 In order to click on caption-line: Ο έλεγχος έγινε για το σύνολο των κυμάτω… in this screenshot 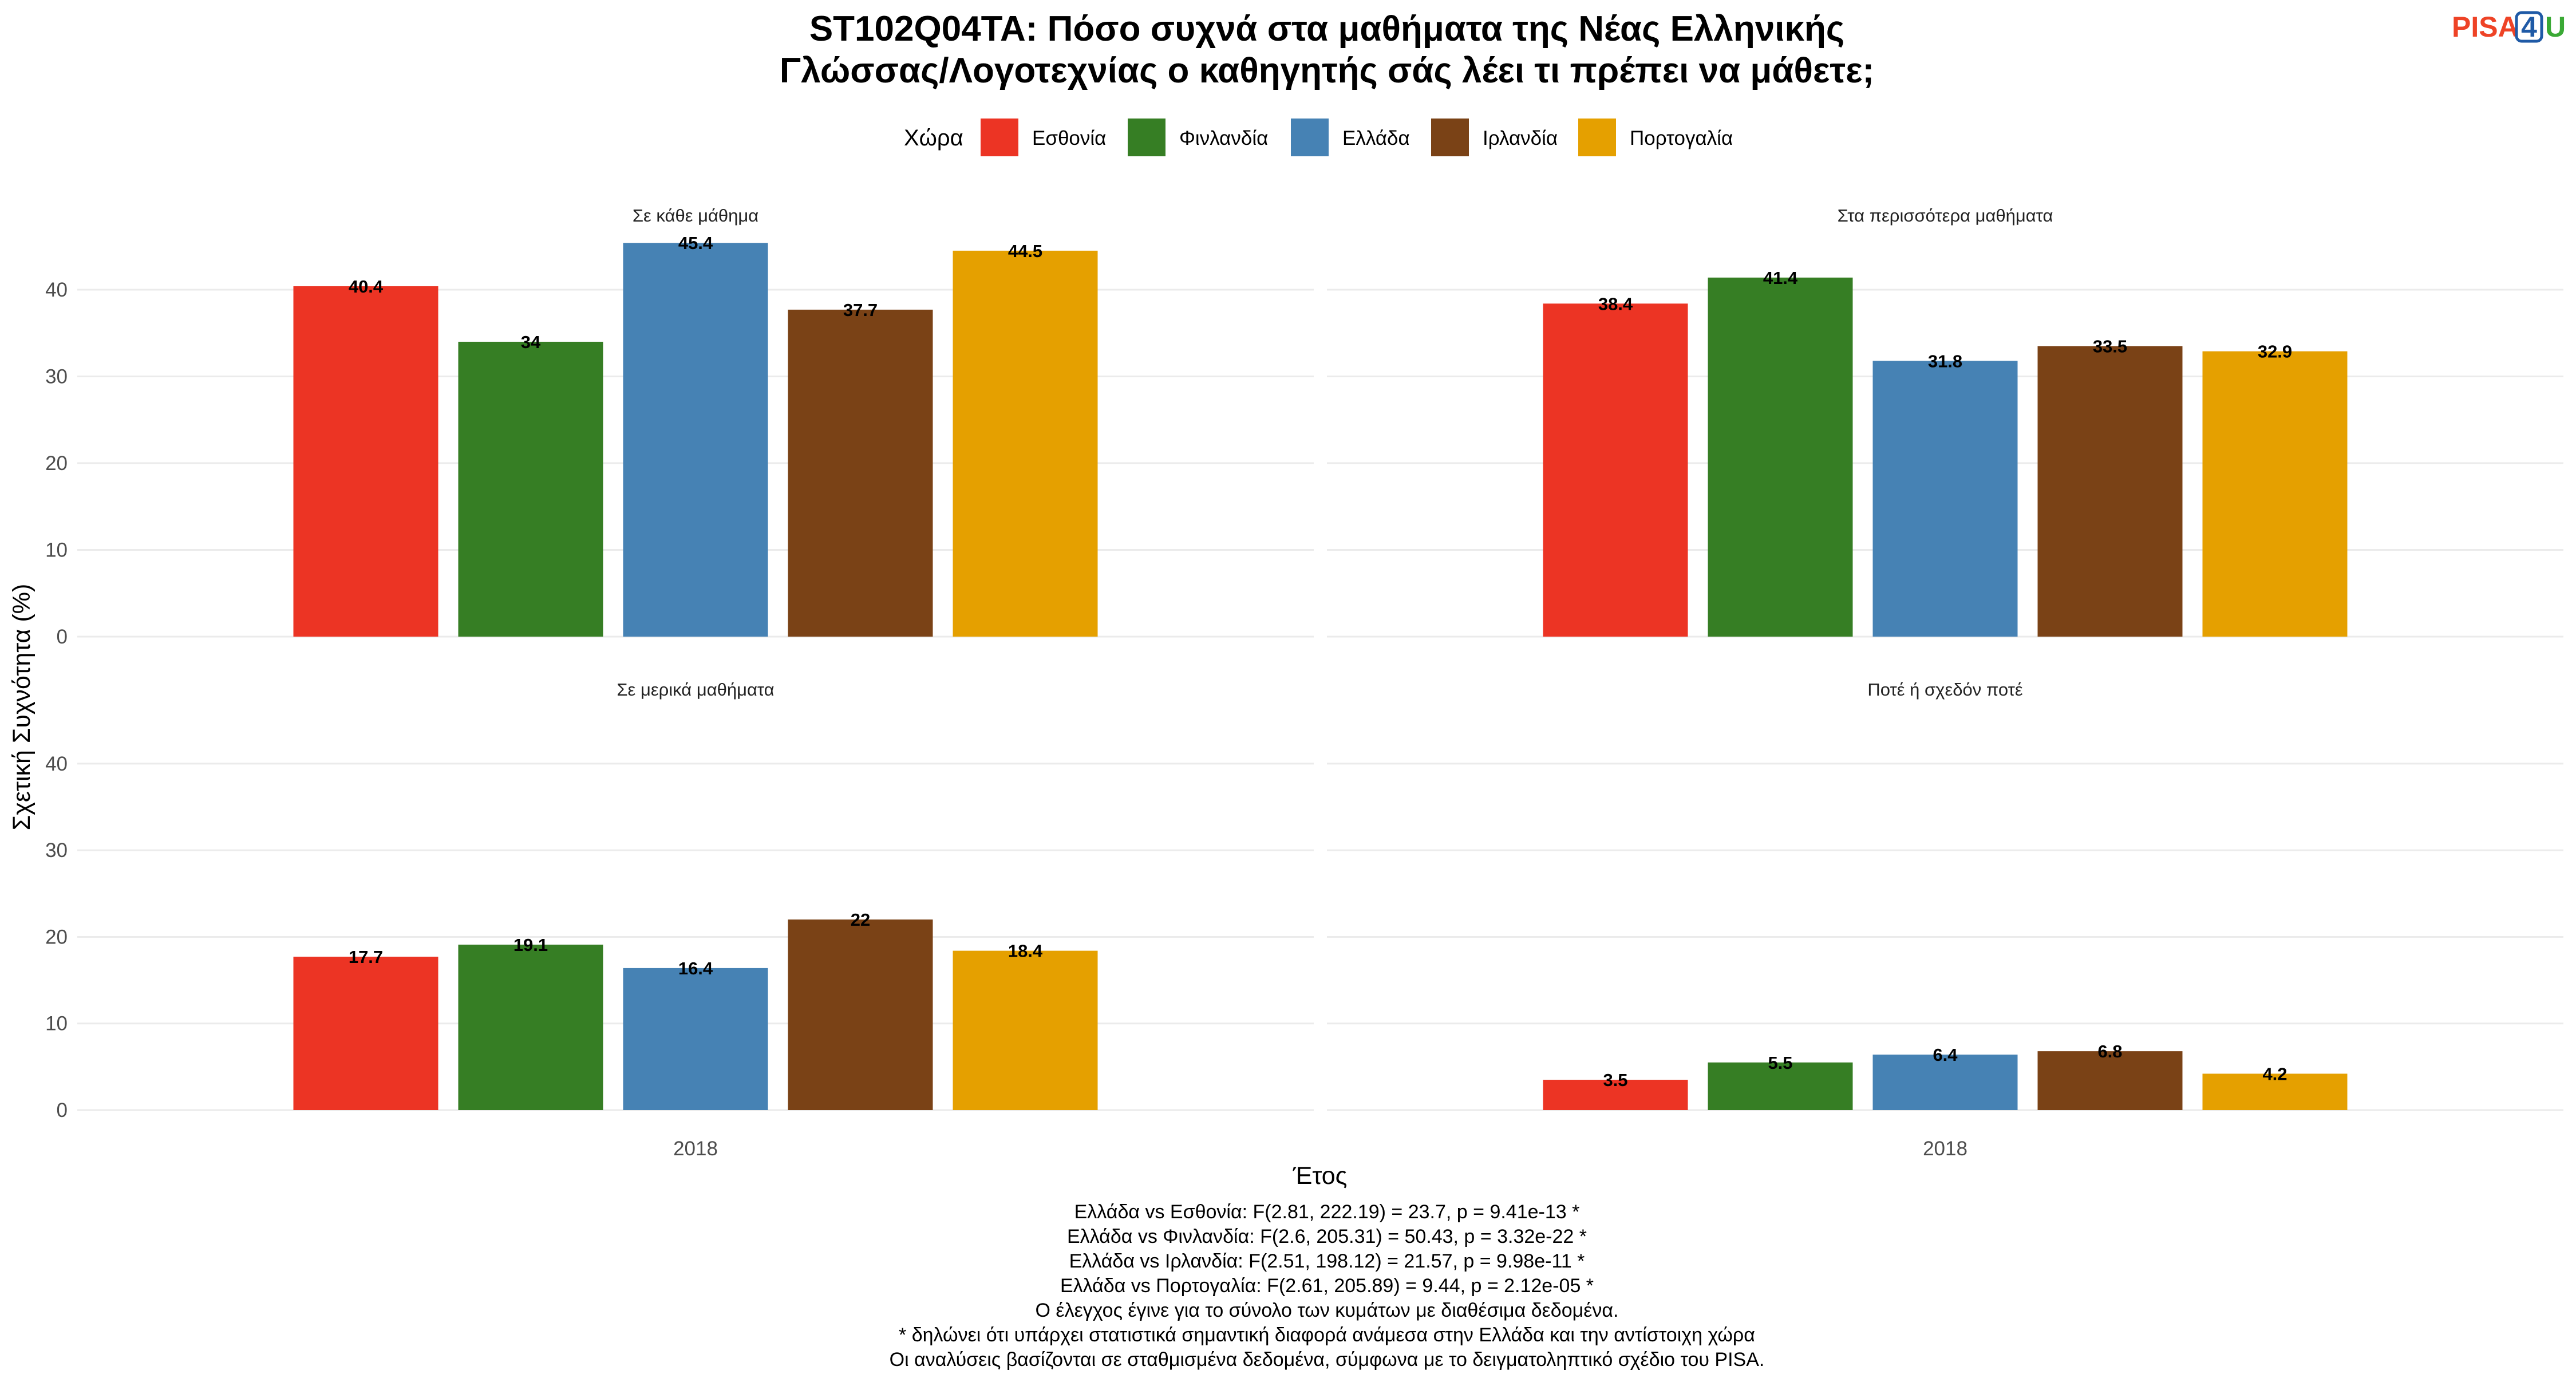, I will do `click(1327, 1311)`.